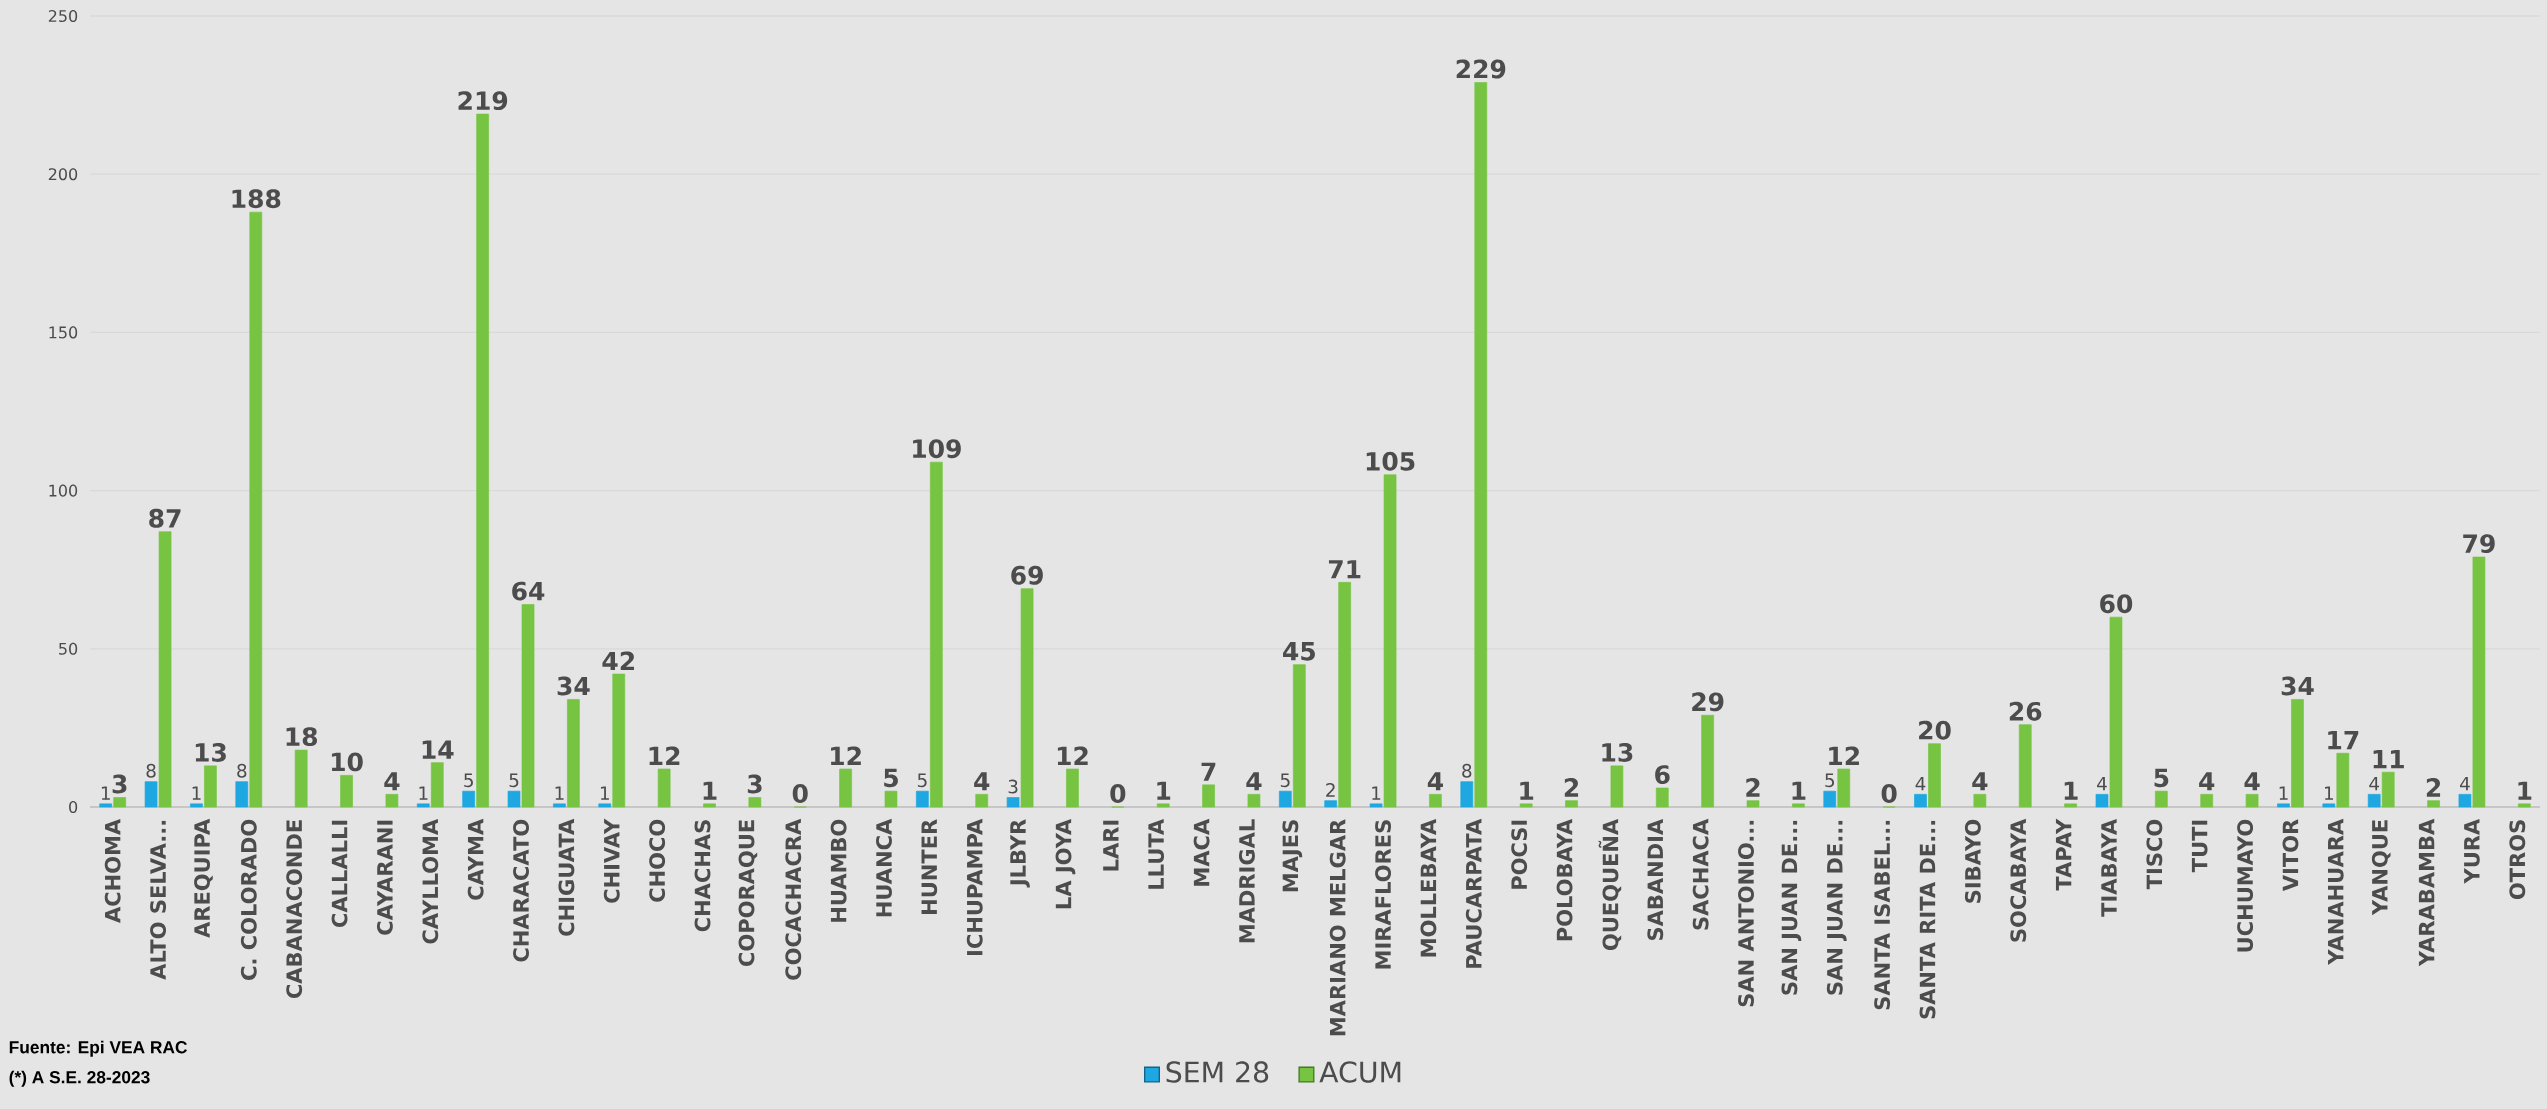 The width and height of the screenshot is (2547, 1109). Describe the element at coordinates (1700, 874) in the screenshot. I see `x-tick-label: SACHACA` at that location.